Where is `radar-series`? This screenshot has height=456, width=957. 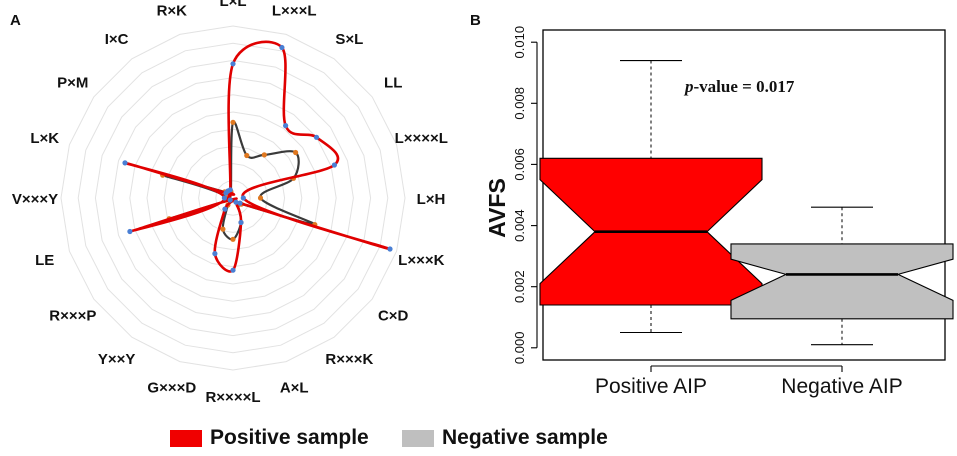
radar-series is located at coordinates (257, 156).